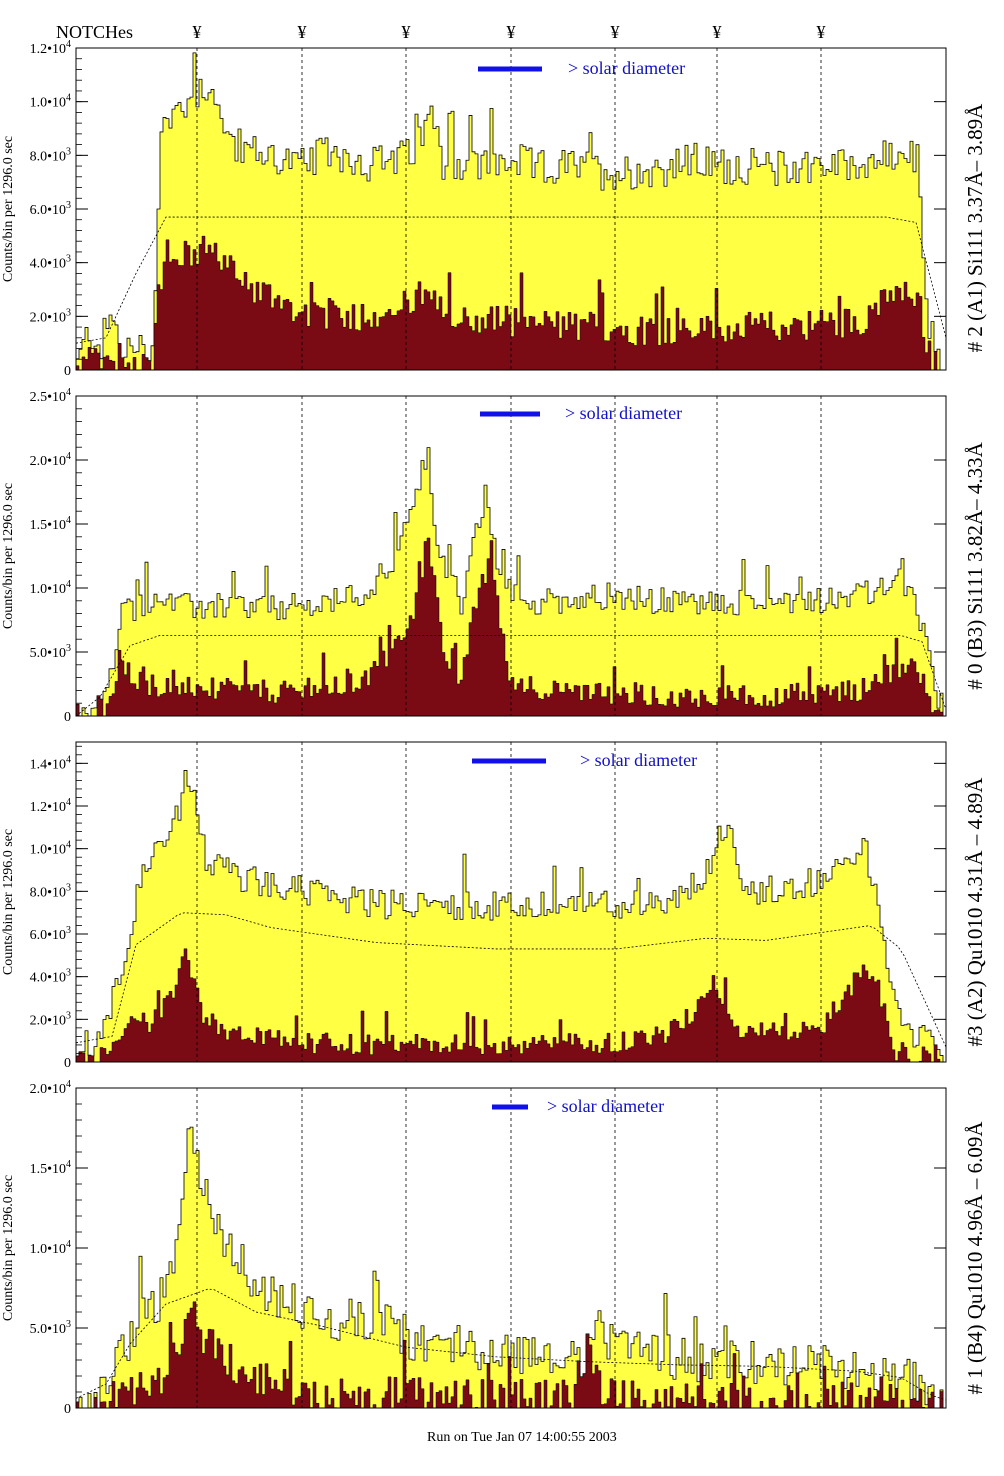 The width and height of the screenshot is (1004, 1476). Describe the element at coordinates (522, 1437) in the screenshot. I see `run-timestamp: Run on Tue Jan 07 14:00:55 2003` at that location.